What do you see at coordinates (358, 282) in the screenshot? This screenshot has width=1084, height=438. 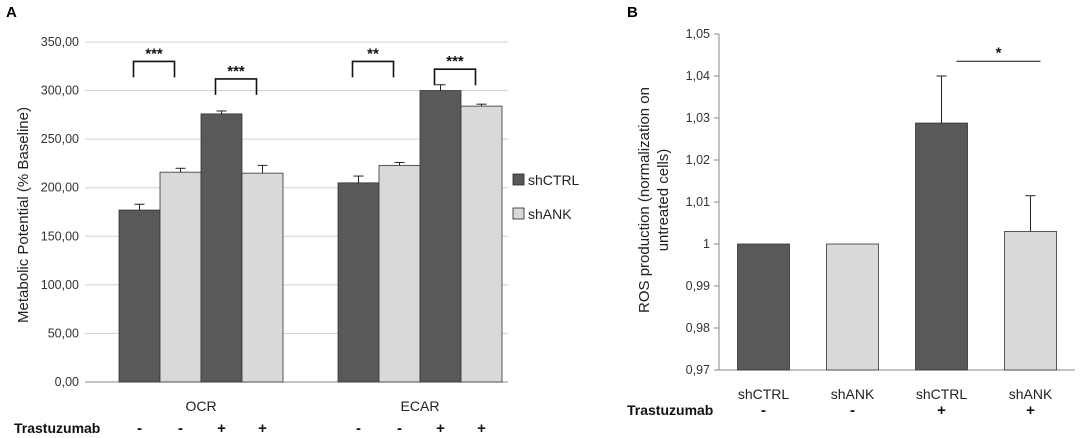 I see `panel-a-bar-ecar-shctrl-minus` at bounding box center [358, 282].